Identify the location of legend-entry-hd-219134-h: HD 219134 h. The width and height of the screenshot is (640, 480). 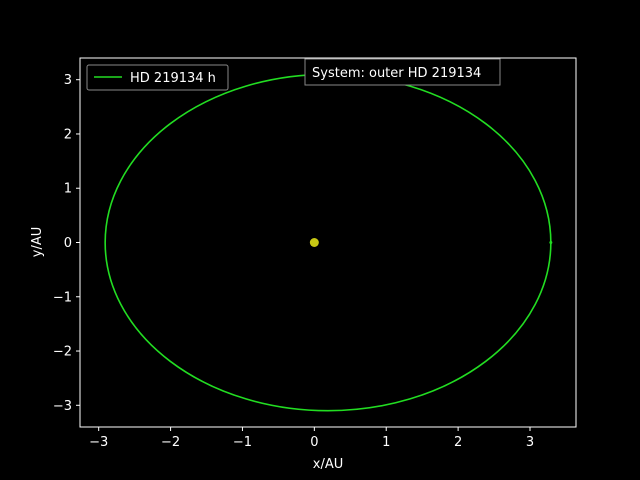
(173, 78).